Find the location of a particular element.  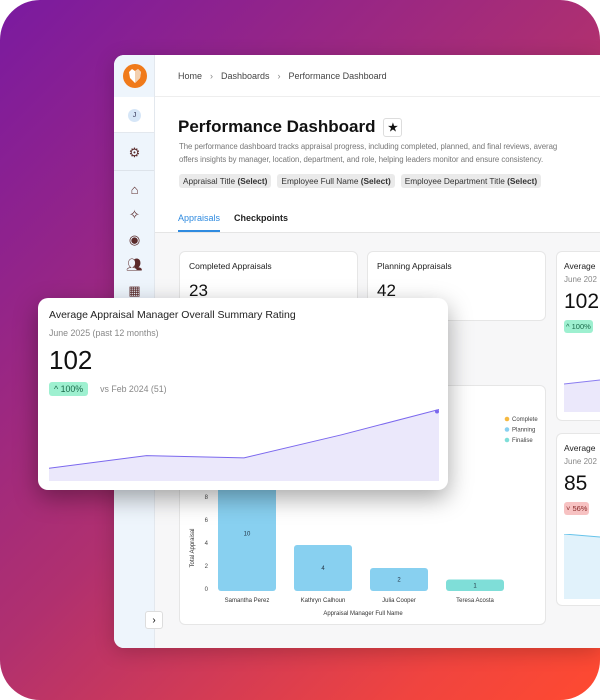

settings-icon: ⚙ is located at coordinates (134, 152).